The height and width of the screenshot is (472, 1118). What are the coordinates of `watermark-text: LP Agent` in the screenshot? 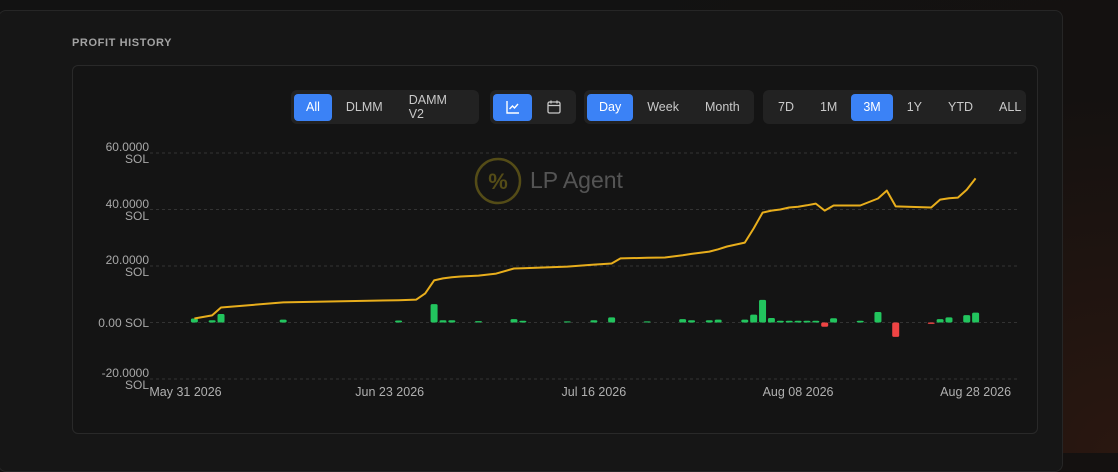 It's located at (577, 180).